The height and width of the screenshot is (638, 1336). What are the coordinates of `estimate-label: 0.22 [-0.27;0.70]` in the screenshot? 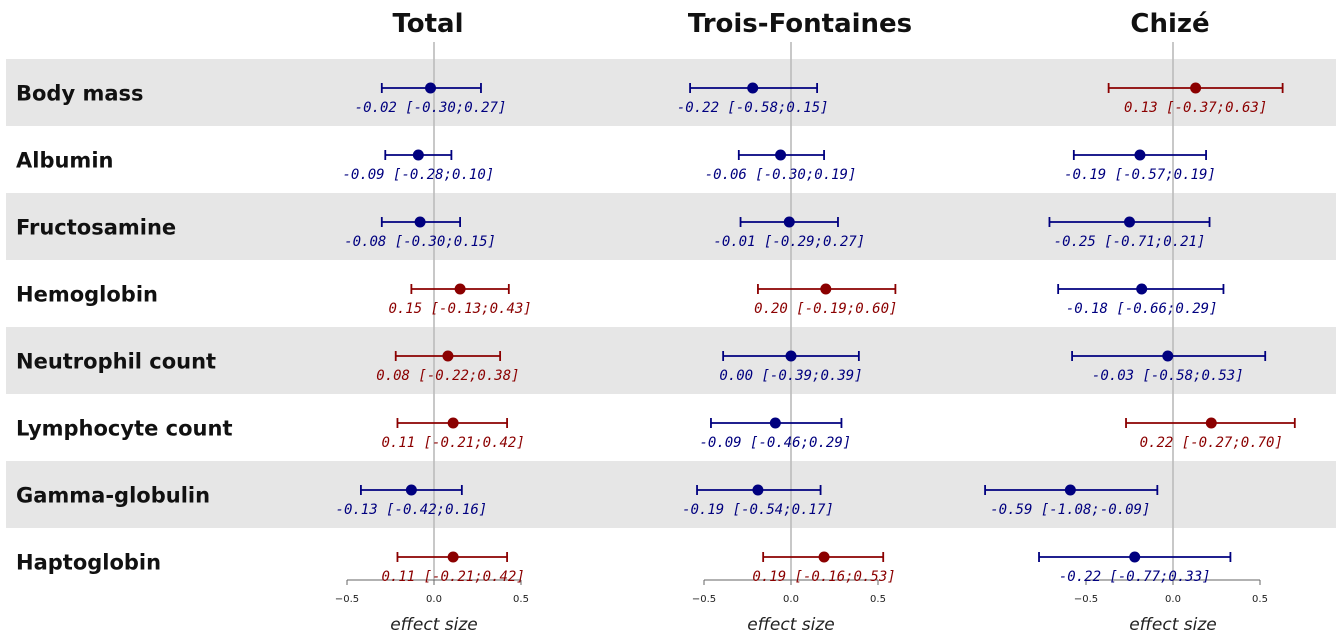 It's located at (1211, 443).